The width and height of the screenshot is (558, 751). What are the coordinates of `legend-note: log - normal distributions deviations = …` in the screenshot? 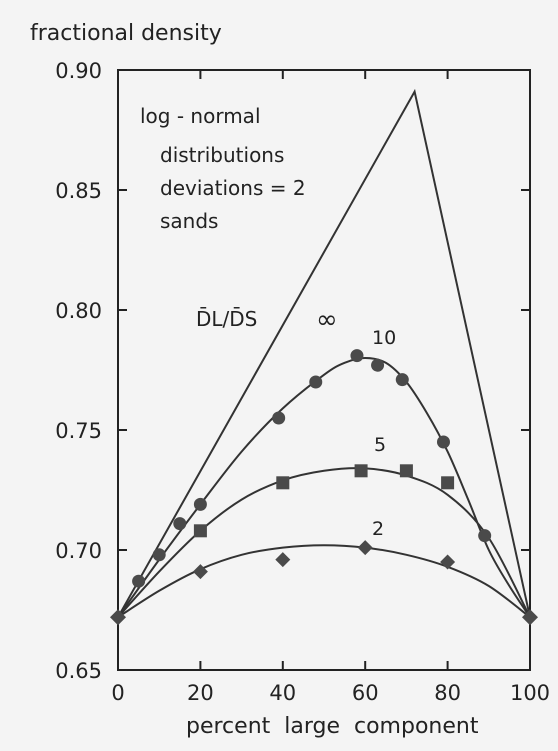 It's located at (223, 168).